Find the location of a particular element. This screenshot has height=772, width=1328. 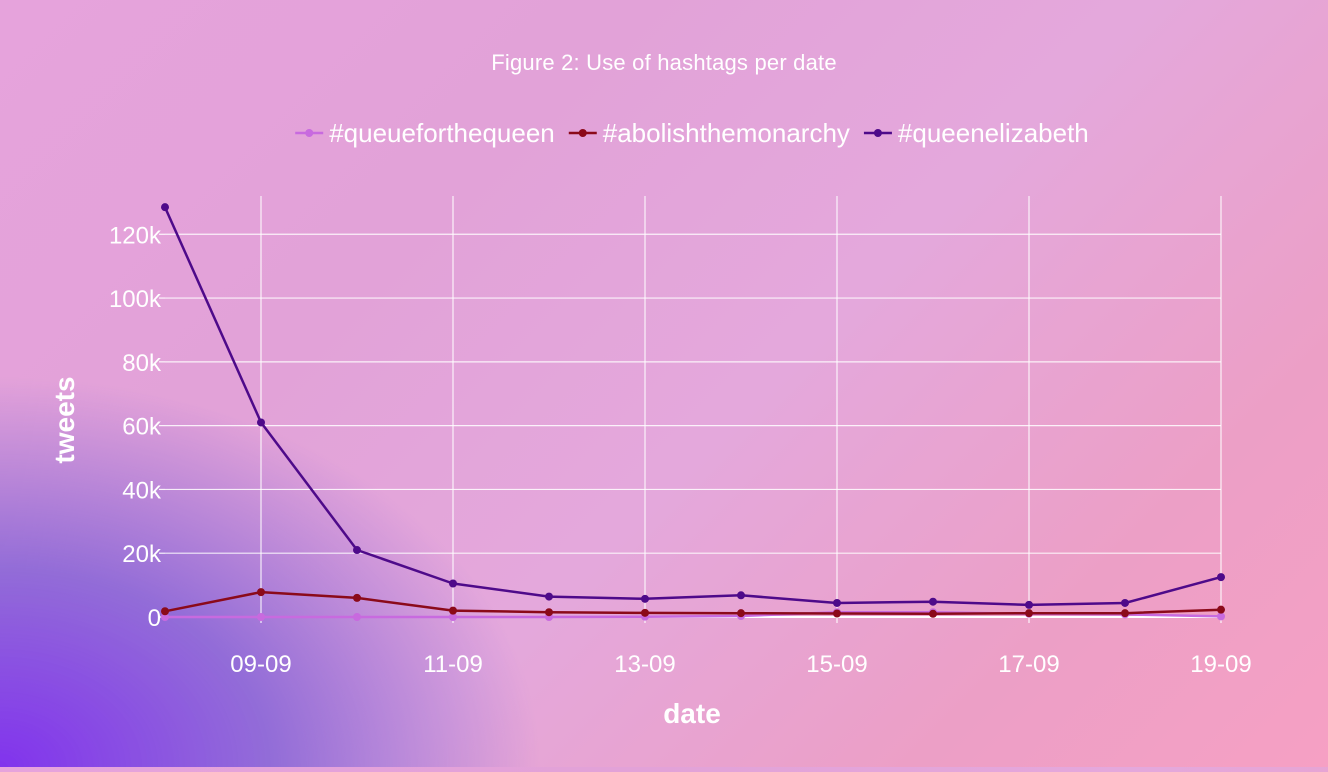

y-axis-ticks: 0 20k 40k 60k 80k 100k 120k is located at coordinates (137, 427).